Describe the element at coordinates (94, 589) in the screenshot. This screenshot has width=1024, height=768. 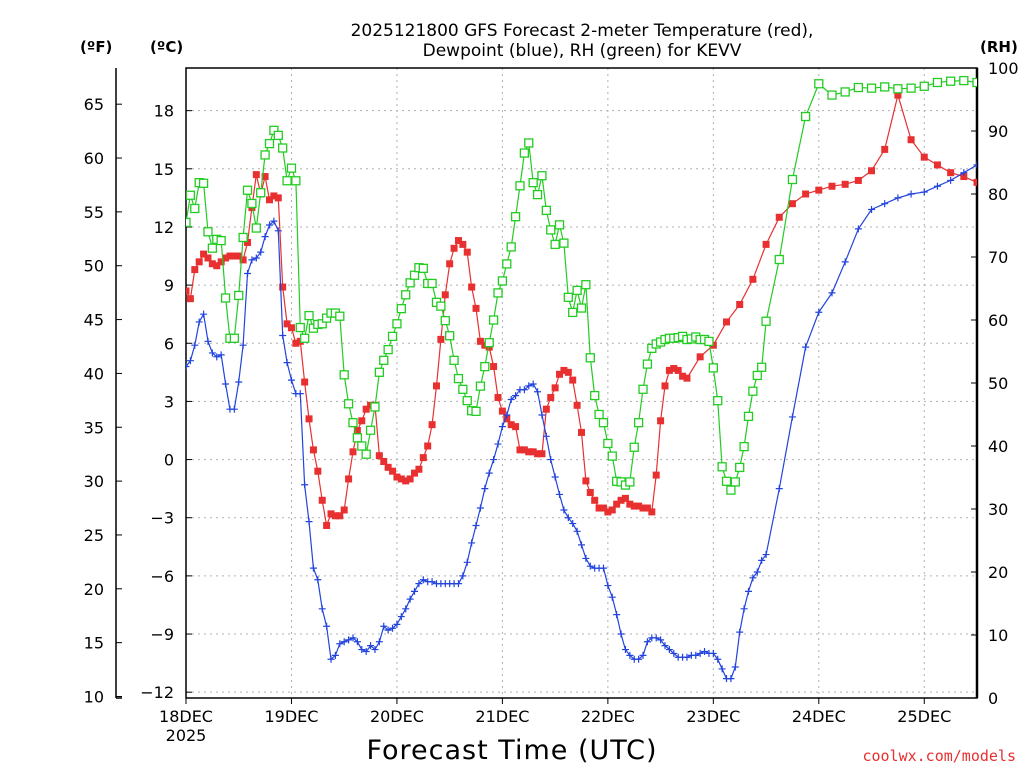
I see `fahrenheit-tick-label: 20` at that location.